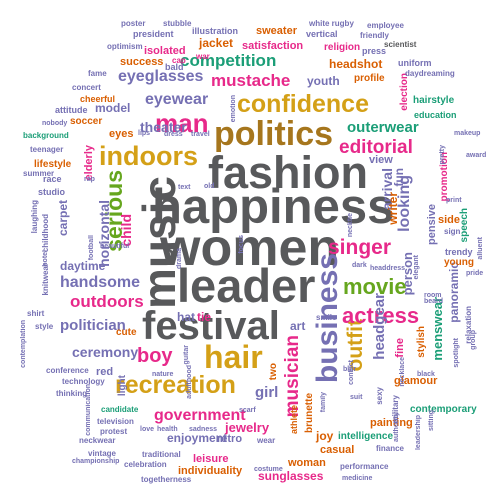  I want to click on word: race, so click(52, 179).